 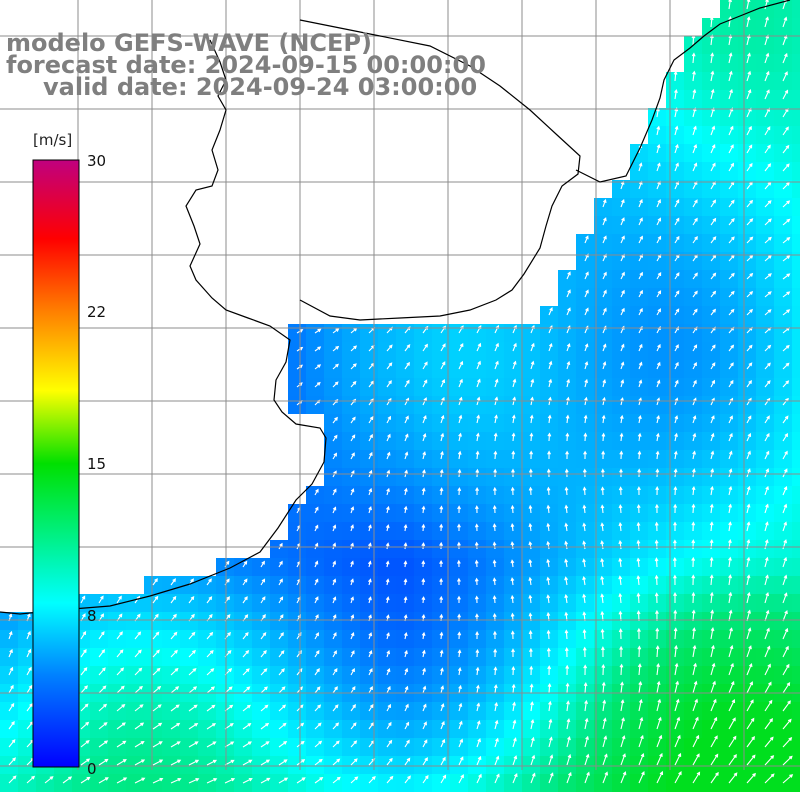 What do you see at coordinates (92, 769) in the screenshot?
I see `colorbar-tick: 0` at bounding box center [92, 769].